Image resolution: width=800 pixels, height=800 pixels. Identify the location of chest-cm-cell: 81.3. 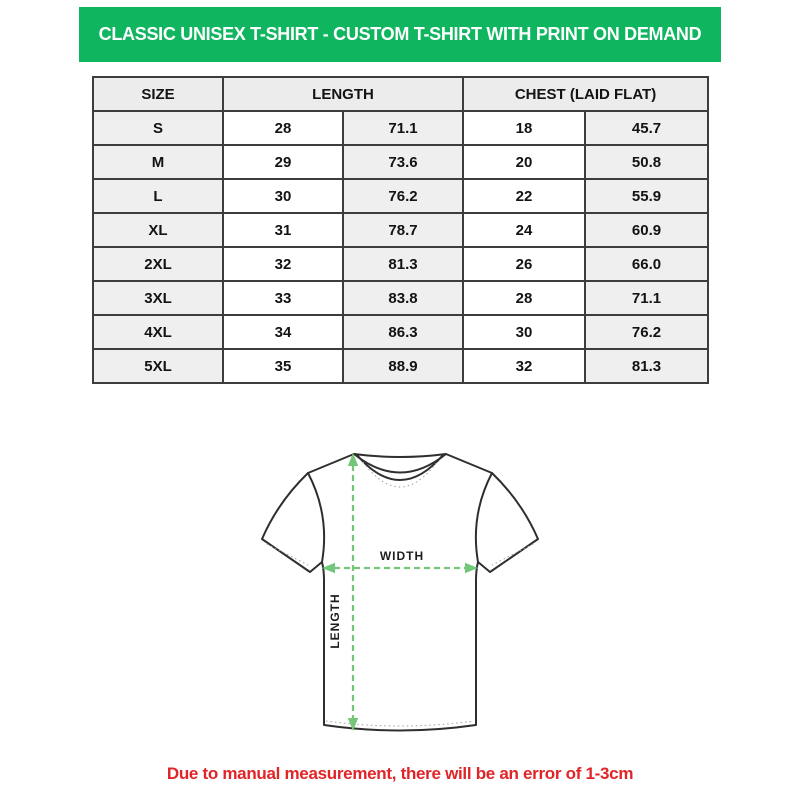
(647, 366).